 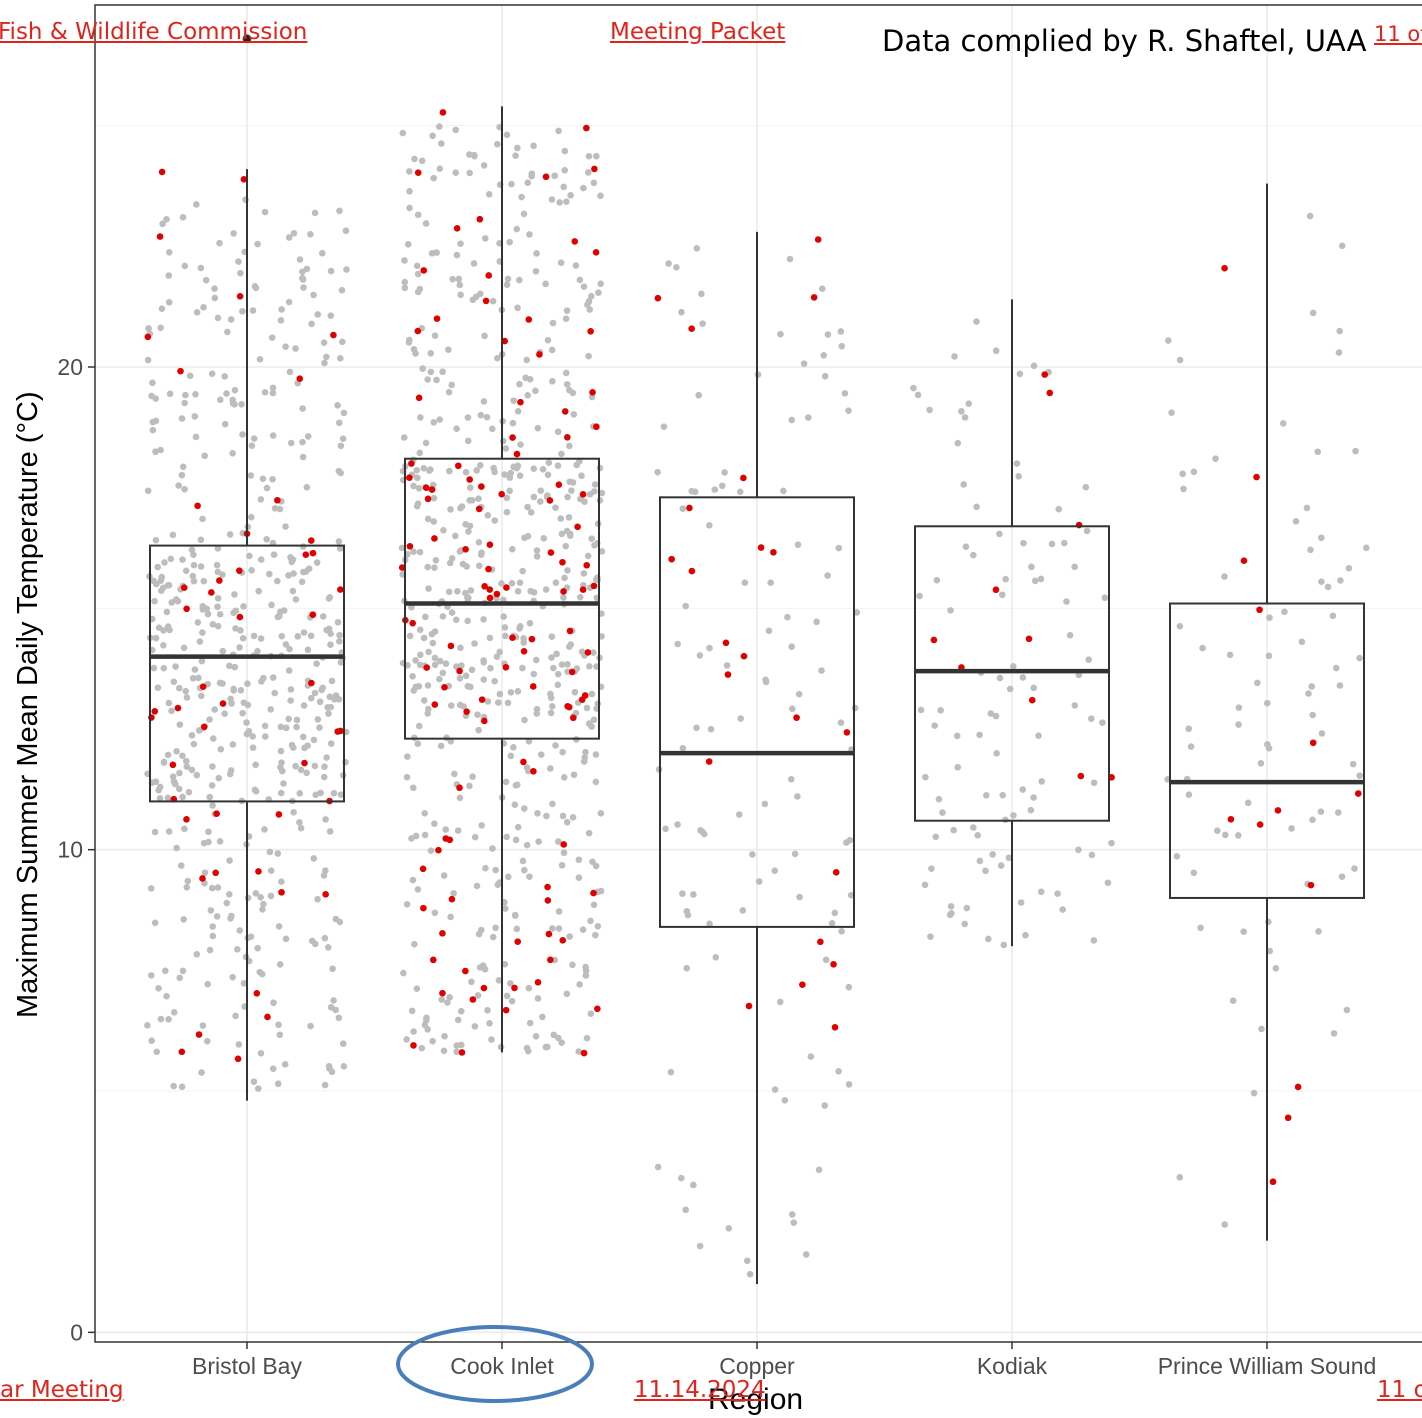 I want to click on header-right-link: 11 of, so click(x=1398, y=34).